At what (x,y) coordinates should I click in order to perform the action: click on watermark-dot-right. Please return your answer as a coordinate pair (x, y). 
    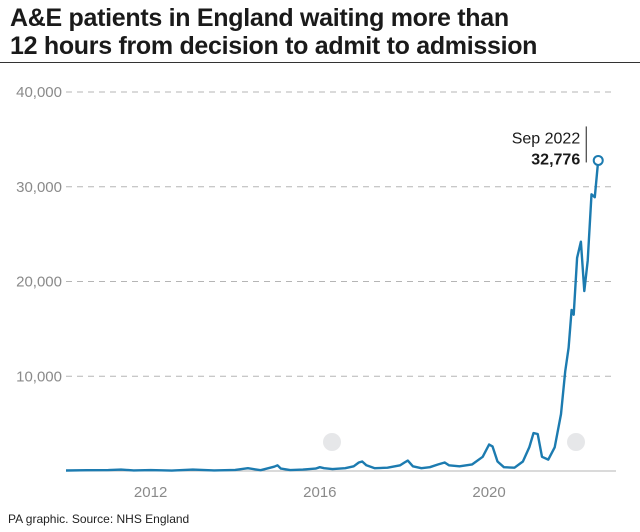
    Looking at the image, I should click on (576, 442).